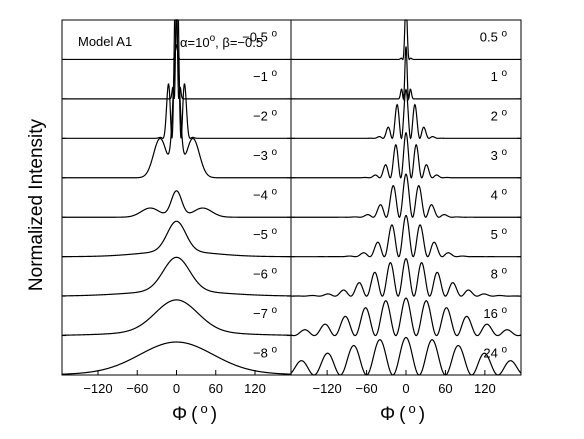  What do you see at coordinates (194, 413) in the screenshot?
I see `x-axis-label: Φ(o)` at bounding box center [194, 413].